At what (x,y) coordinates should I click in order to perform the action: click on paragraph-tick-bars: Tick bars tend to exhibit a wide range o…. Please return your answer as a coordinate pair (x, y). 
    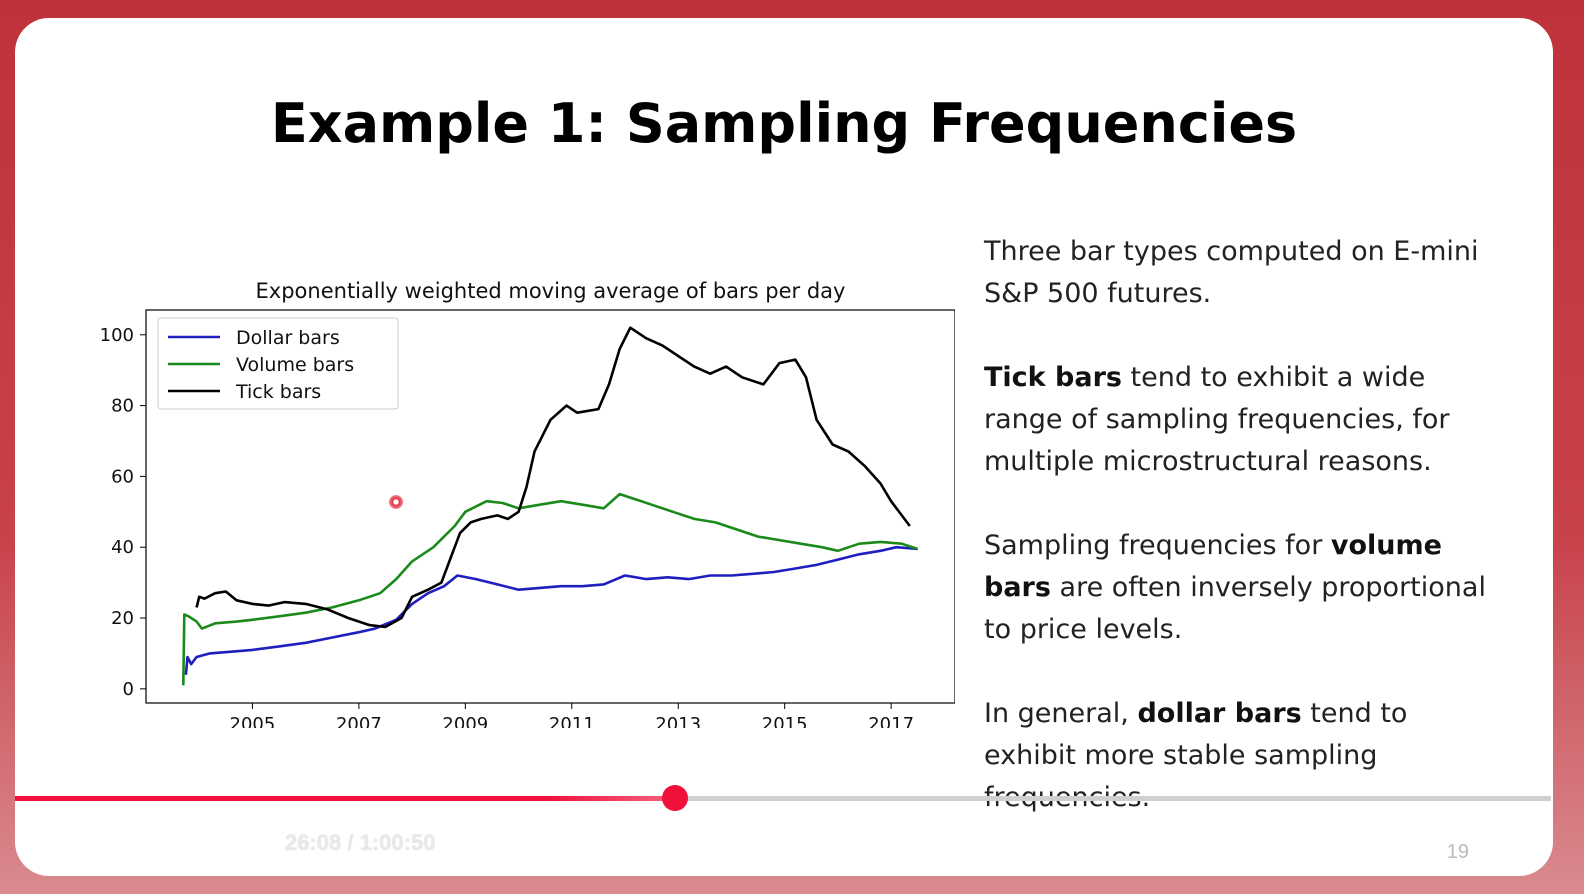
    Looking at the image, I should click on (1244, 420).